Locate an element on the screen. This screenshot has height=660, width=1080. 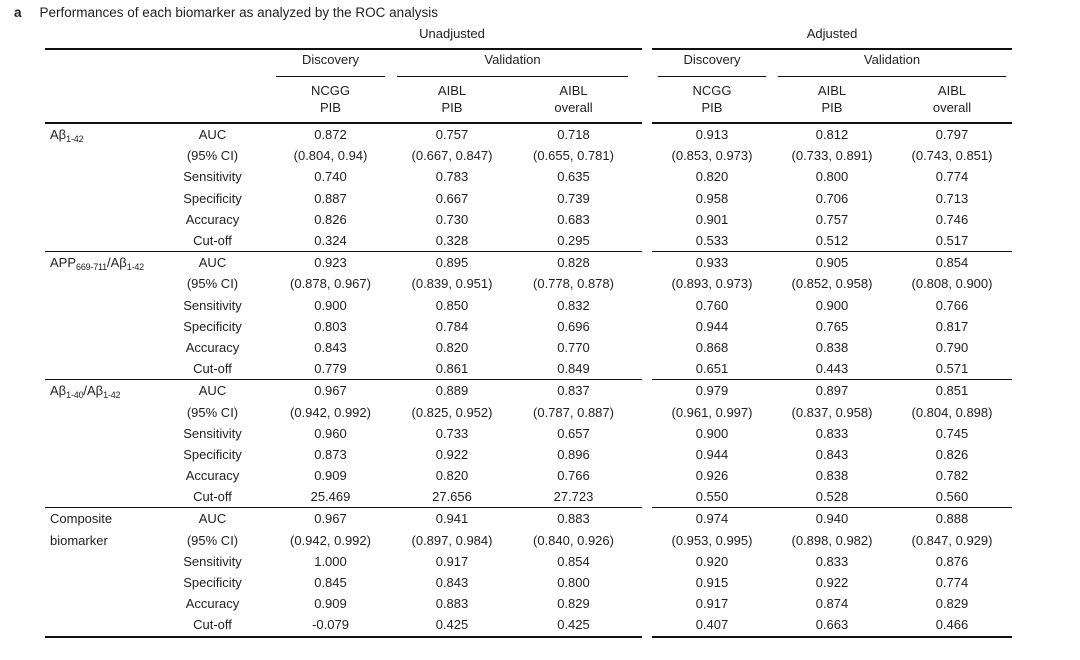
biomarker-name: Composite biomarker is located at coordinates (100, 529).